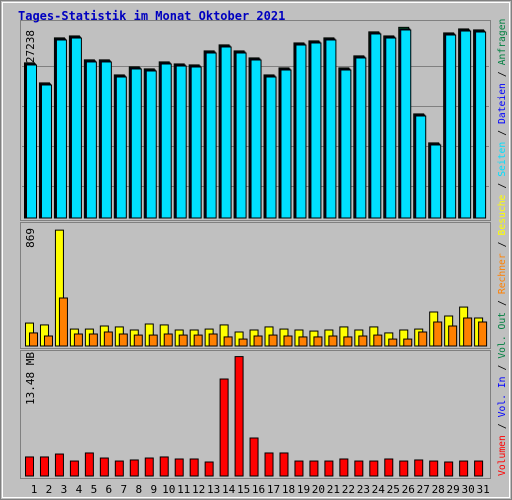 This screenshot has width=512, height=500. What do you see at coordinates (502, 159) in the screenshot?
I see `legend-entry: Seiten` at bounding box center [502, 159].